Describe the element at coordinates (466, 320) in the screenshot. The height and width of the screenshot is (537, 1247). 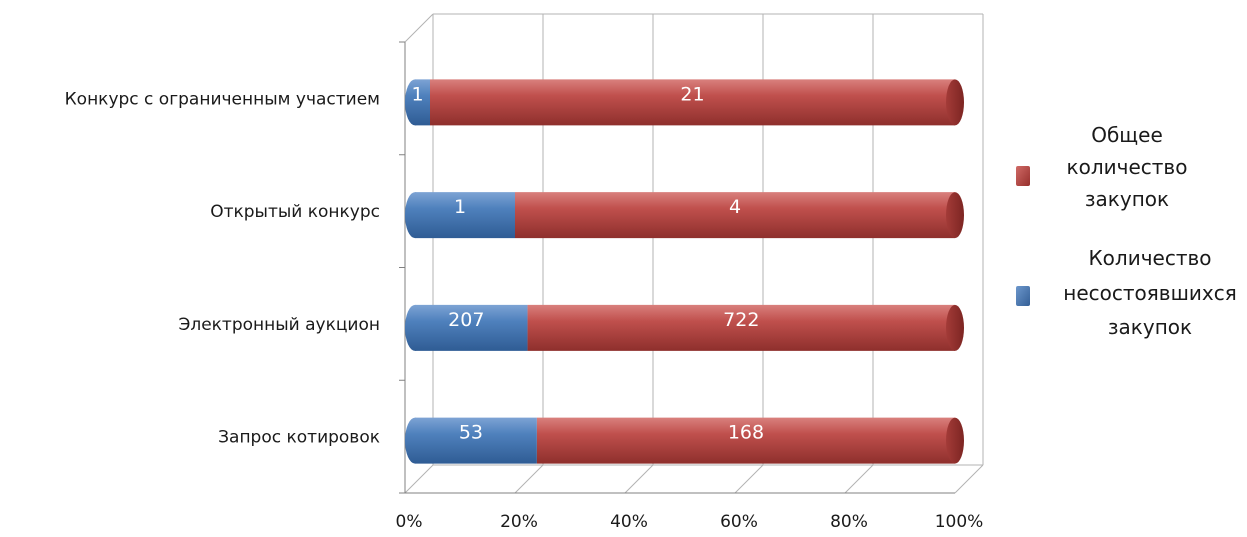
I see `data-label: 207` at that location.